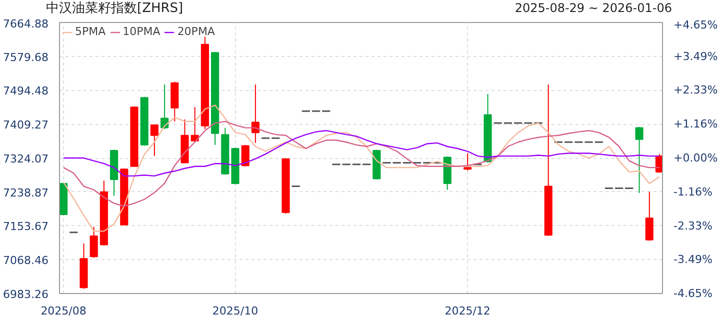  What do you see at coordinates (693, 225) in the screenshot?
I see `y2-tick-label: -2.33%` at bounding box center [693, 225].